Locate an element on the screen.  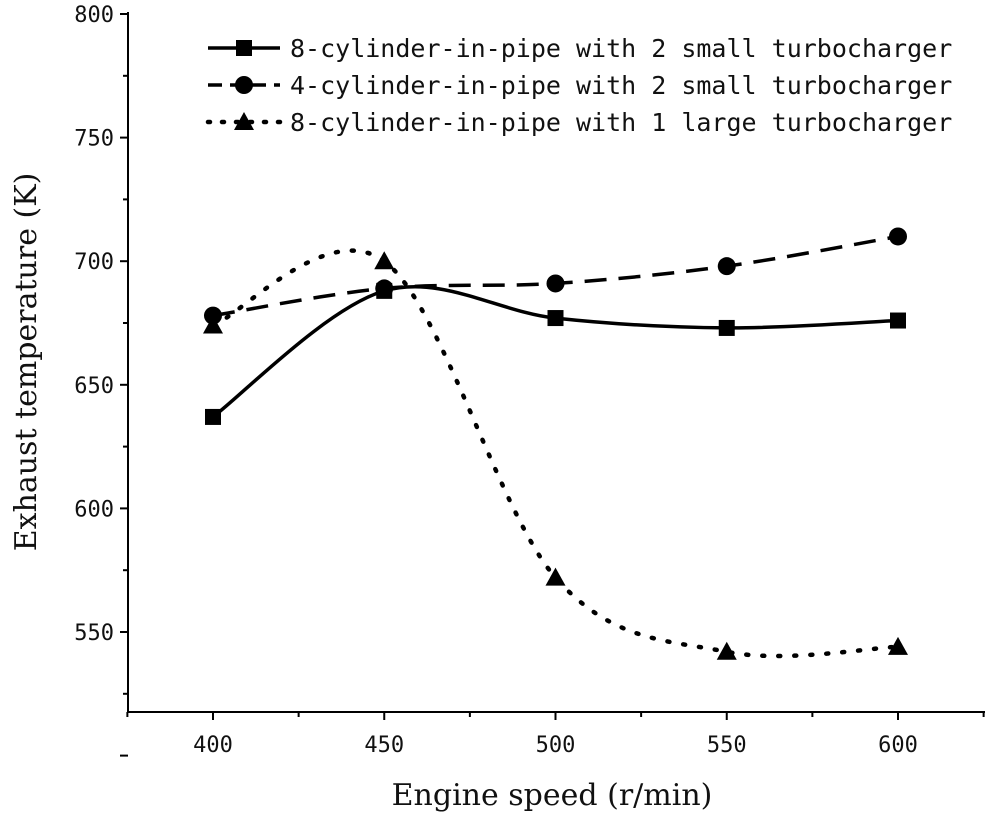
x-tick-label: 550 is located at coordinates (727, 745).